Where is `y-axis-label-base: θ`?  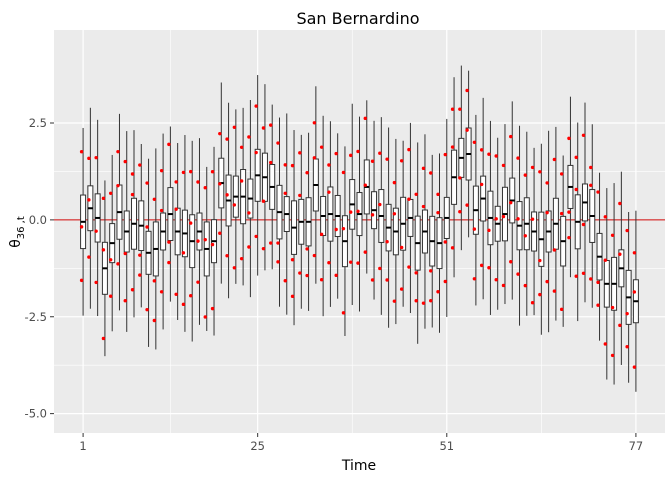
y-axis-label-base: θ is located at coordinates (16, 243).